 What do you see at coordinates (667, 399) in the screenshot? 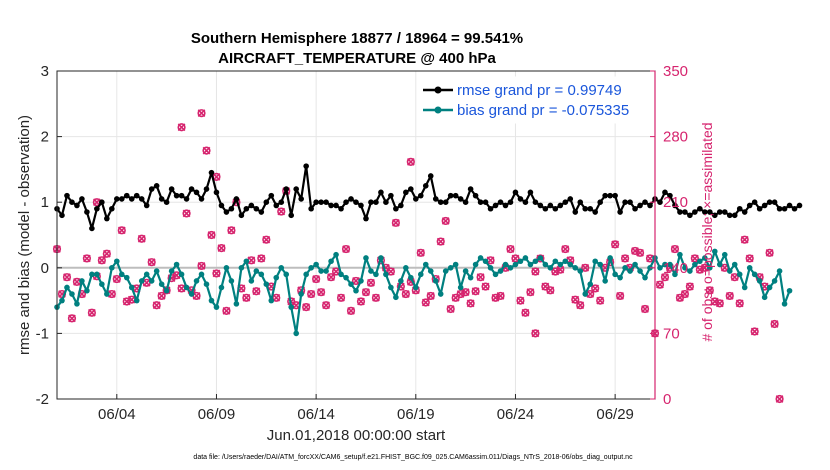
I see `right-y-tick-label: 0` at bounding box center [667, 399].